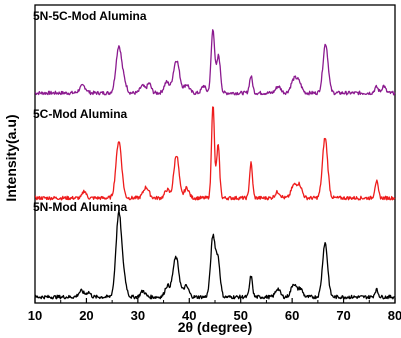 The image size is (401, 338). Describe the element at coordinates (394, 315) in the screenshot. I see `x-tick-label-80: 80` at that location.